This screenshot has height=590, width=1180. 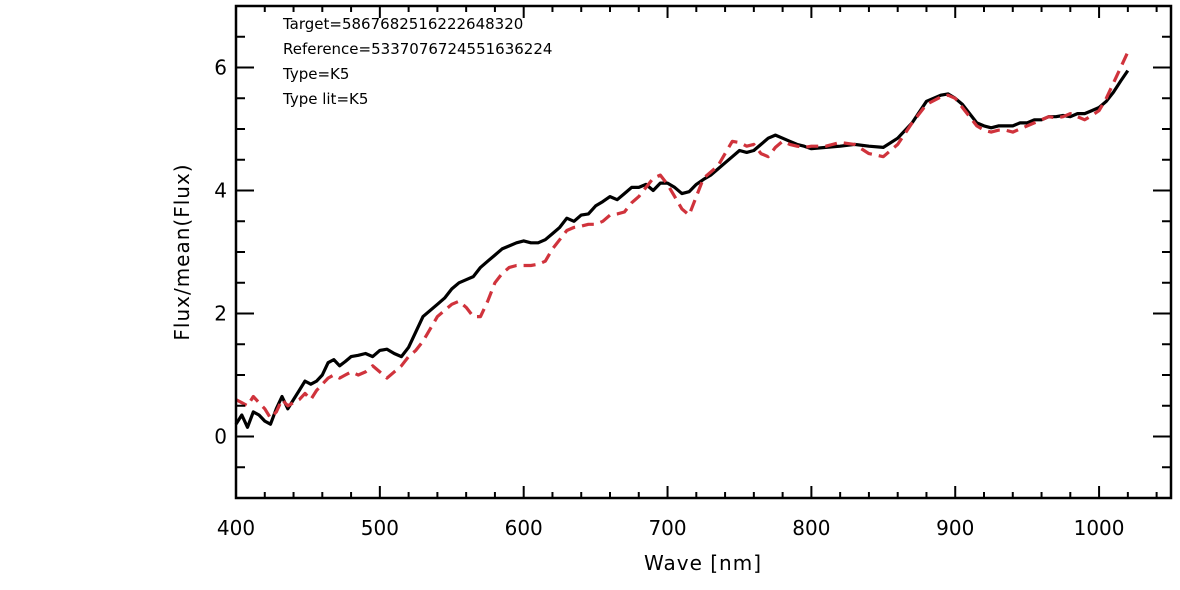 I want to click on annotation-text: Type=K5, so click(x=315, y=74).